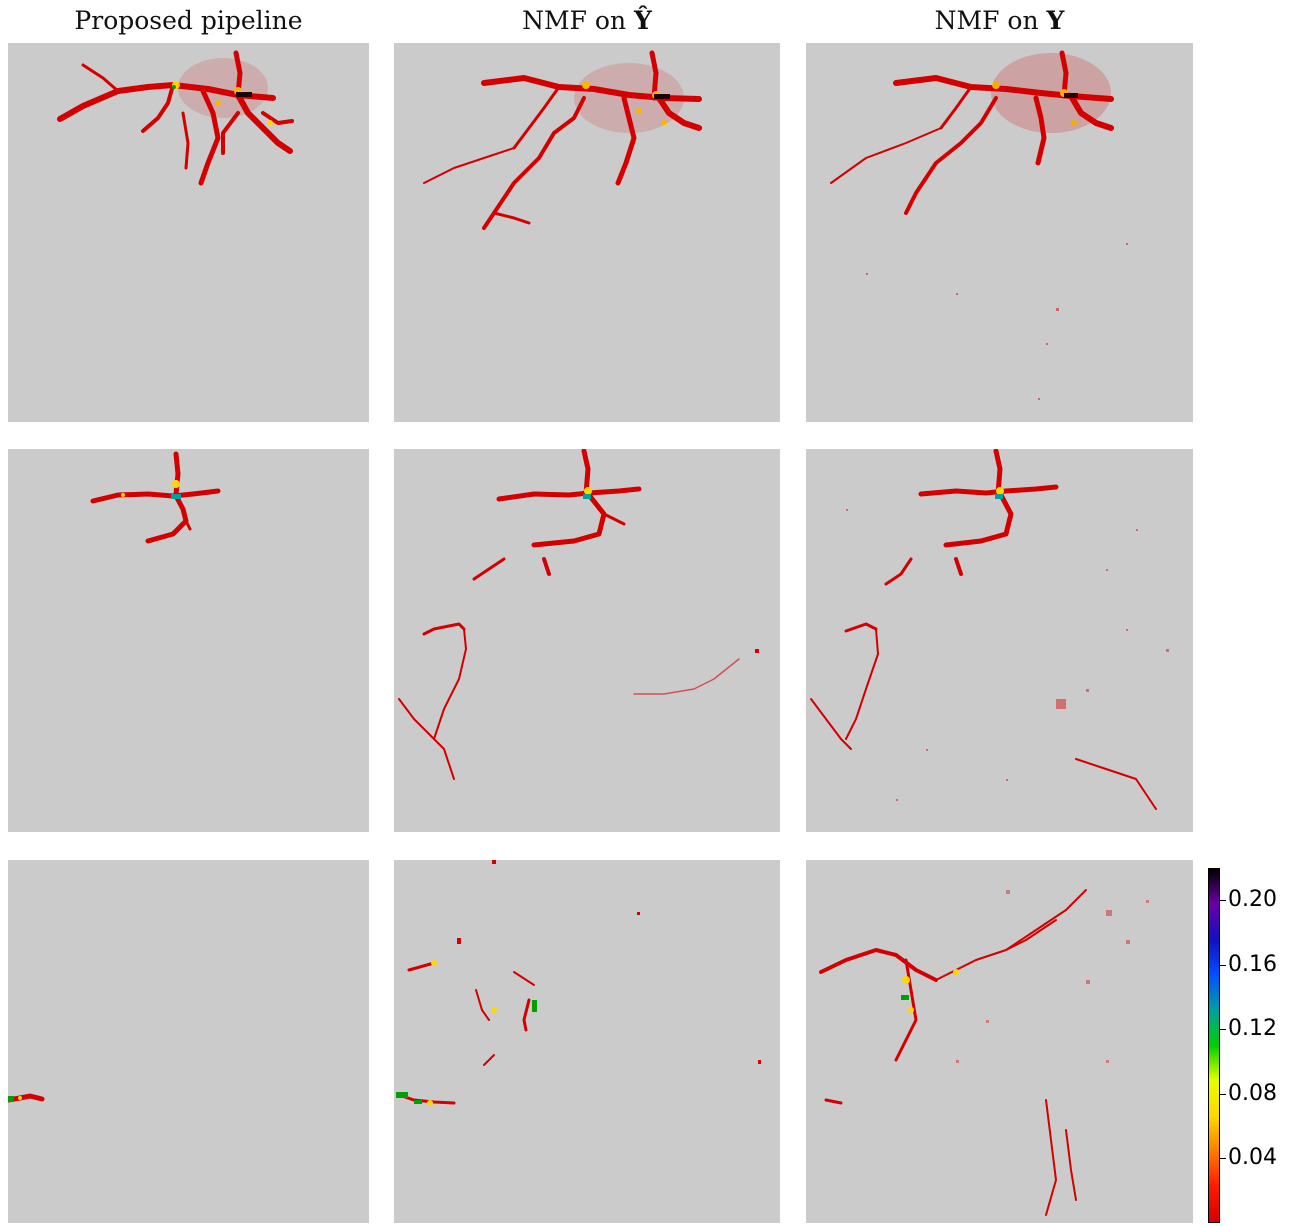 Image resolution: width=1300 pixels, height=1226 pixels. I want to click on map-panel-row1-nmf-y, so click(999, 232).